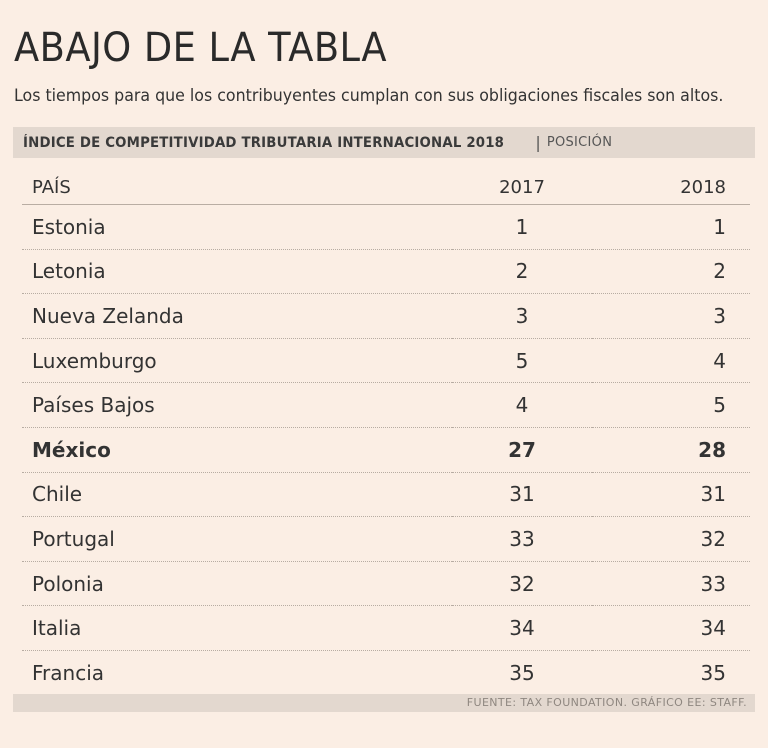 This screenshot has height=748, width=768. Describe the element at coordinates (671, 539) in the screenshot. I see `cell-2018: 32` at that location.